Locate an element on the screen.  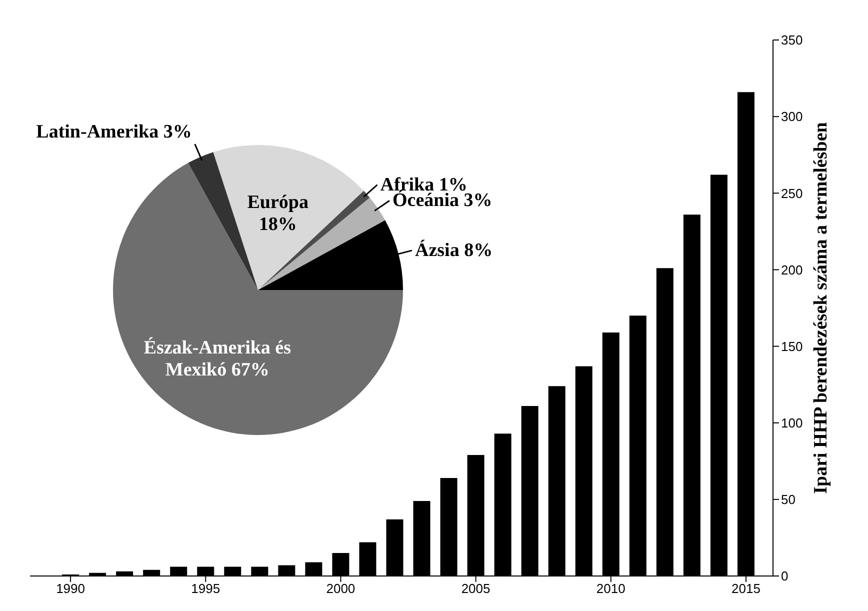
y-tick-label: 0 is located at coordinates (784, 576).